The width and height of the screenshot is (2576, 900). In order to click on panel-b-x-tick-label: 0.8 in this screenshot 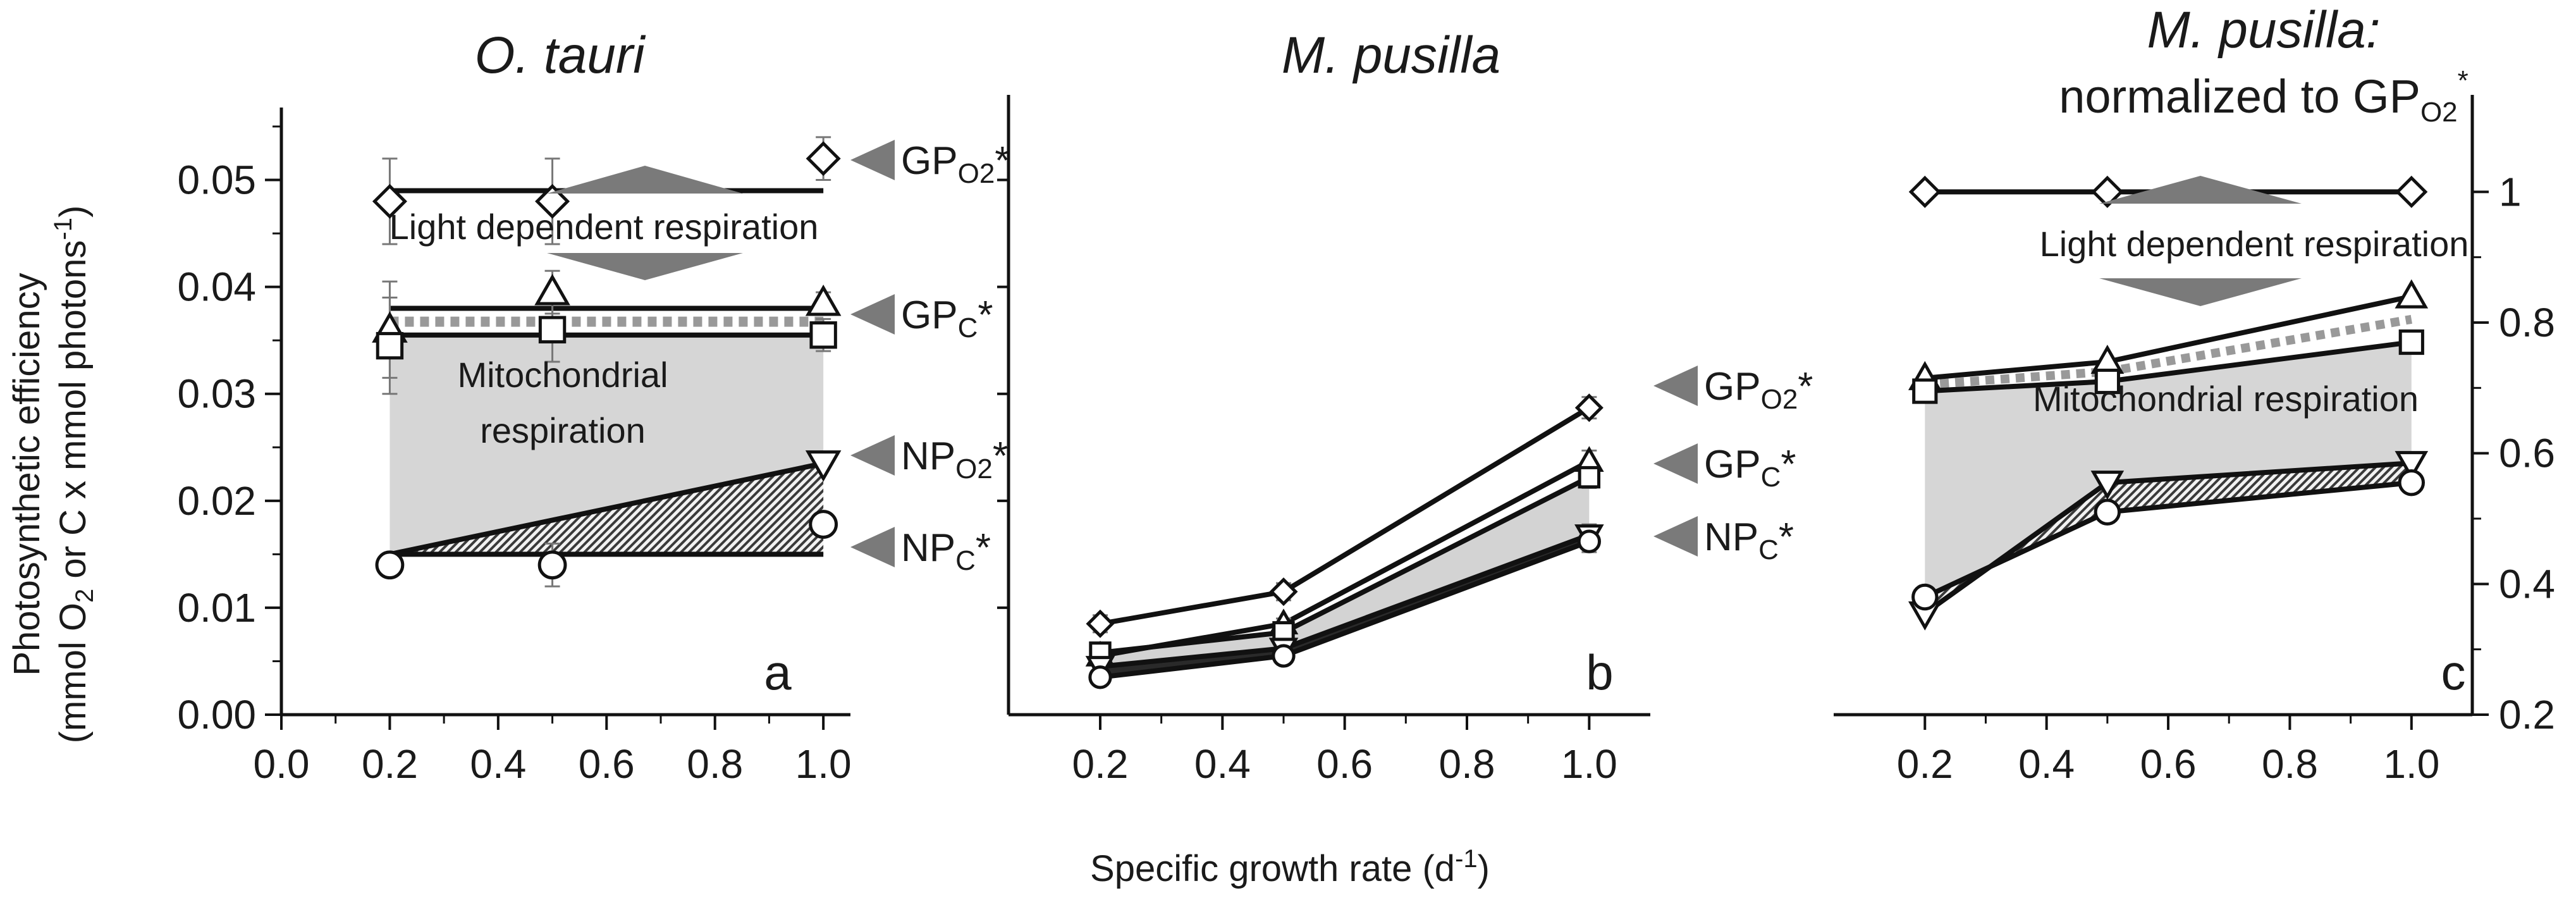, I will do `click(1467, 764)`.